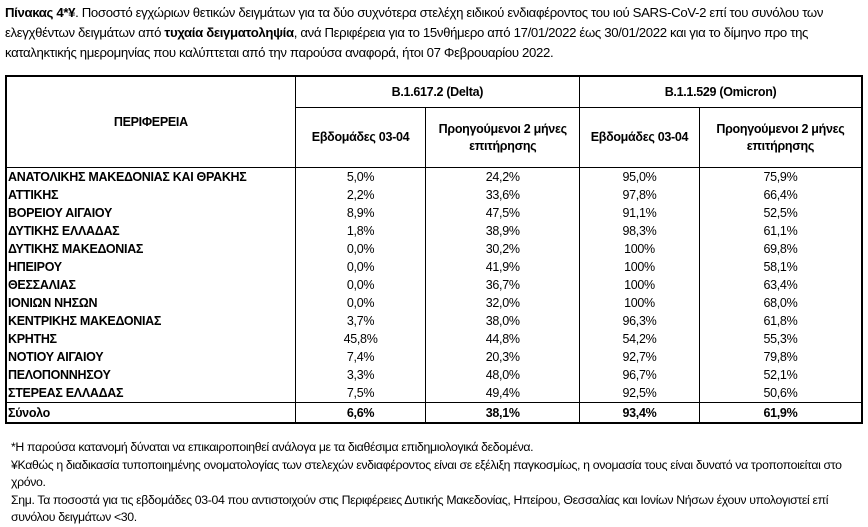 The height and width of the screenshot is (527, 868). Describe the element at coordinates (639, 176) in the screenshot. I see `value-cell: 95,0%` at that location.